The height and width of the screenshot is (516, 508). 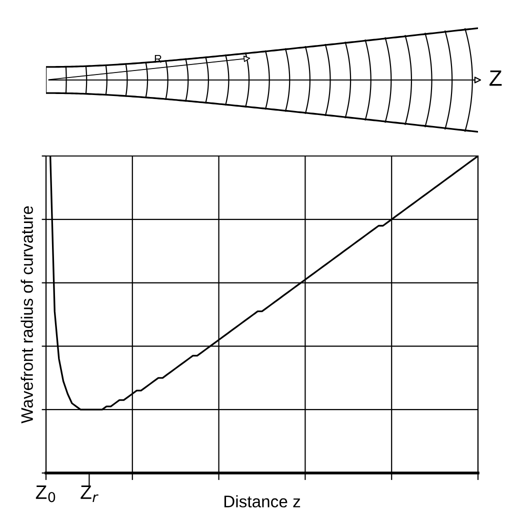 What do you see at coordinates (26, 315) in the screenshot?
I see `y-axis-title: Wavefront radius of curvature` at bounding box center [26, 315].